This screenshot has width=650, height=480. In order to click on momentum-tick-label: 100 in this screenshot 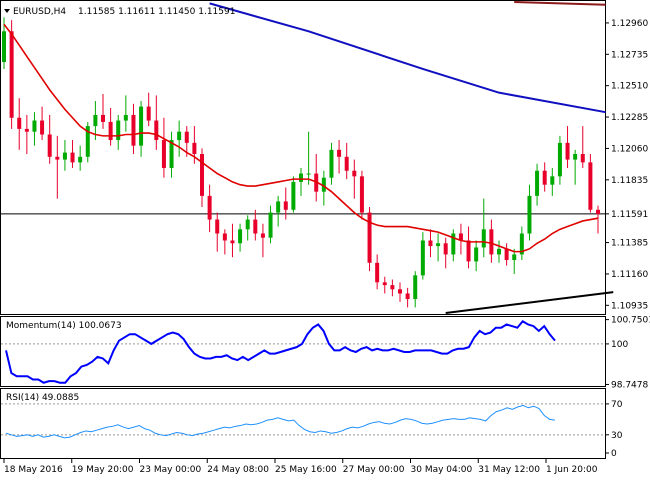, I will do `click(619, 345)`.